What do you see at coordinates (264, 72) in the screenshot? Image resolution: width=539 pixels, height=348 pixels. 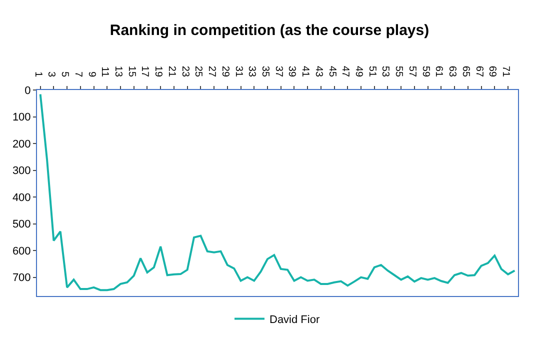 I see `x-tick-label: 35` at bounding box center [264, 72].